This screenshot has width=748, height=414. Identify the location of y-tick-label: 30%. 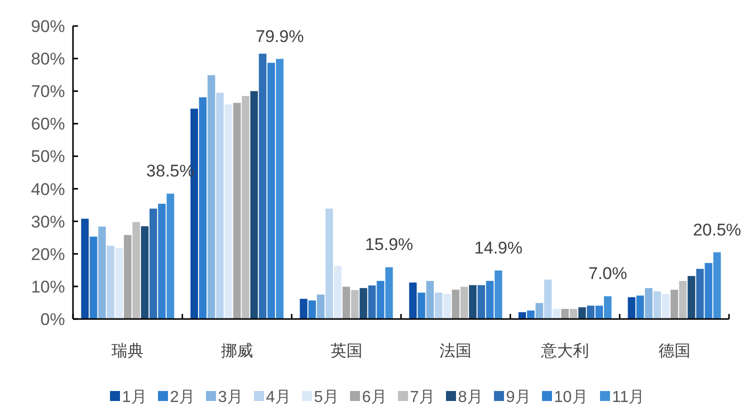
(47, 222).